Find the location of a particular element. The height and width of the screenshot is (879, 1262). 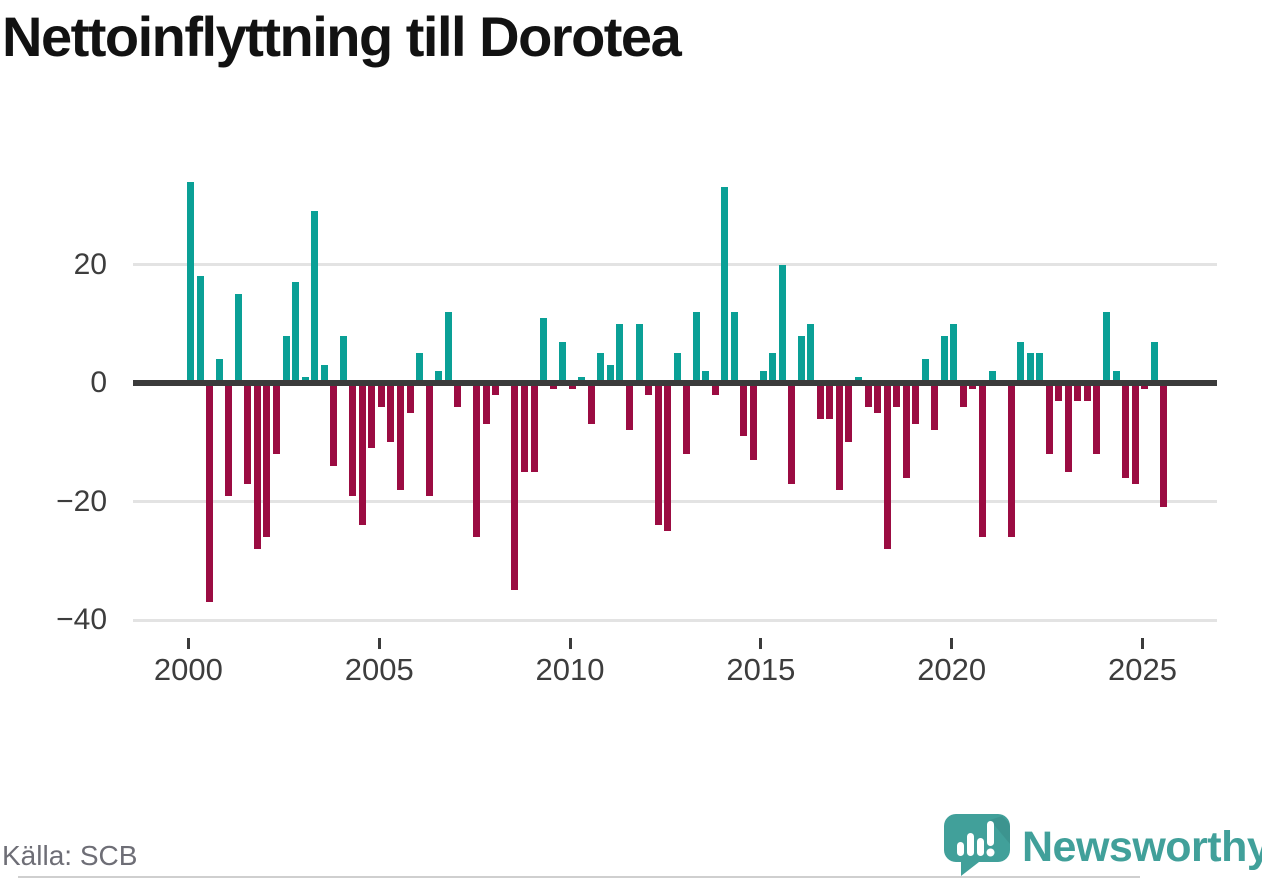

y-axis-label: 20 is located at coordinates (90, 264).